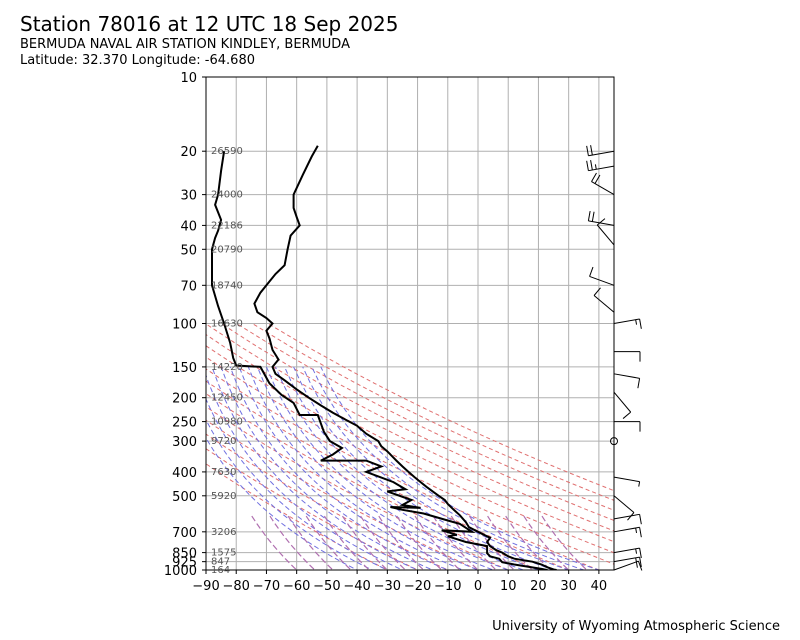  What do you see at coordinates (184, 554) in the screenshot?
I see `pressure-tick-label: 850` at bounding box center [184, 554].